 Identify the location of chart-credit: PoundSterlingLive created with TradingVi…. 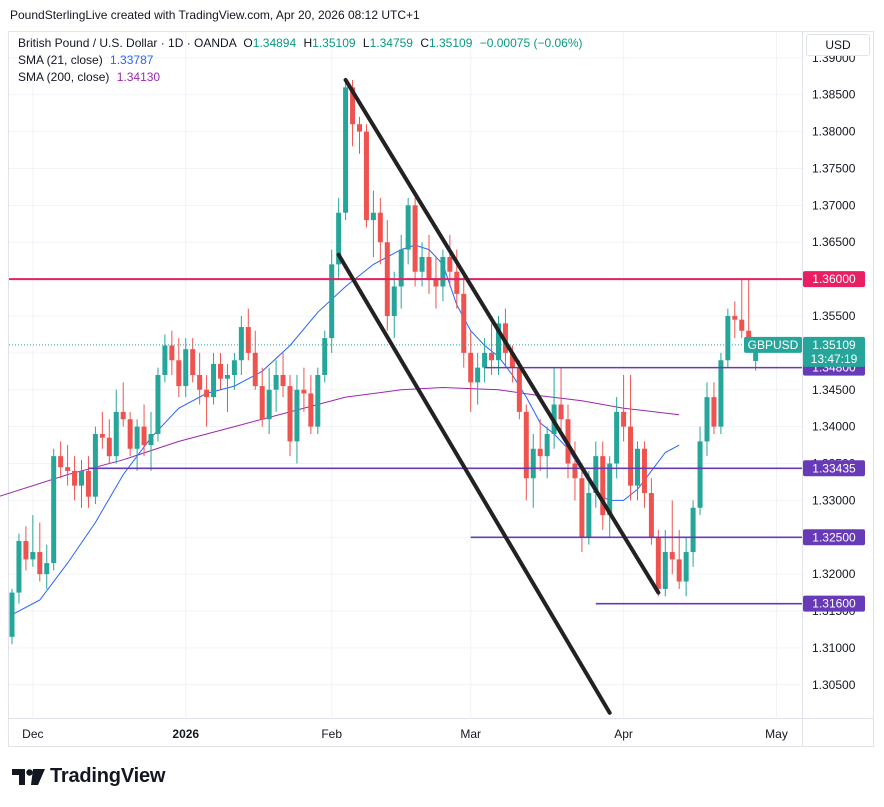
(215, 15).